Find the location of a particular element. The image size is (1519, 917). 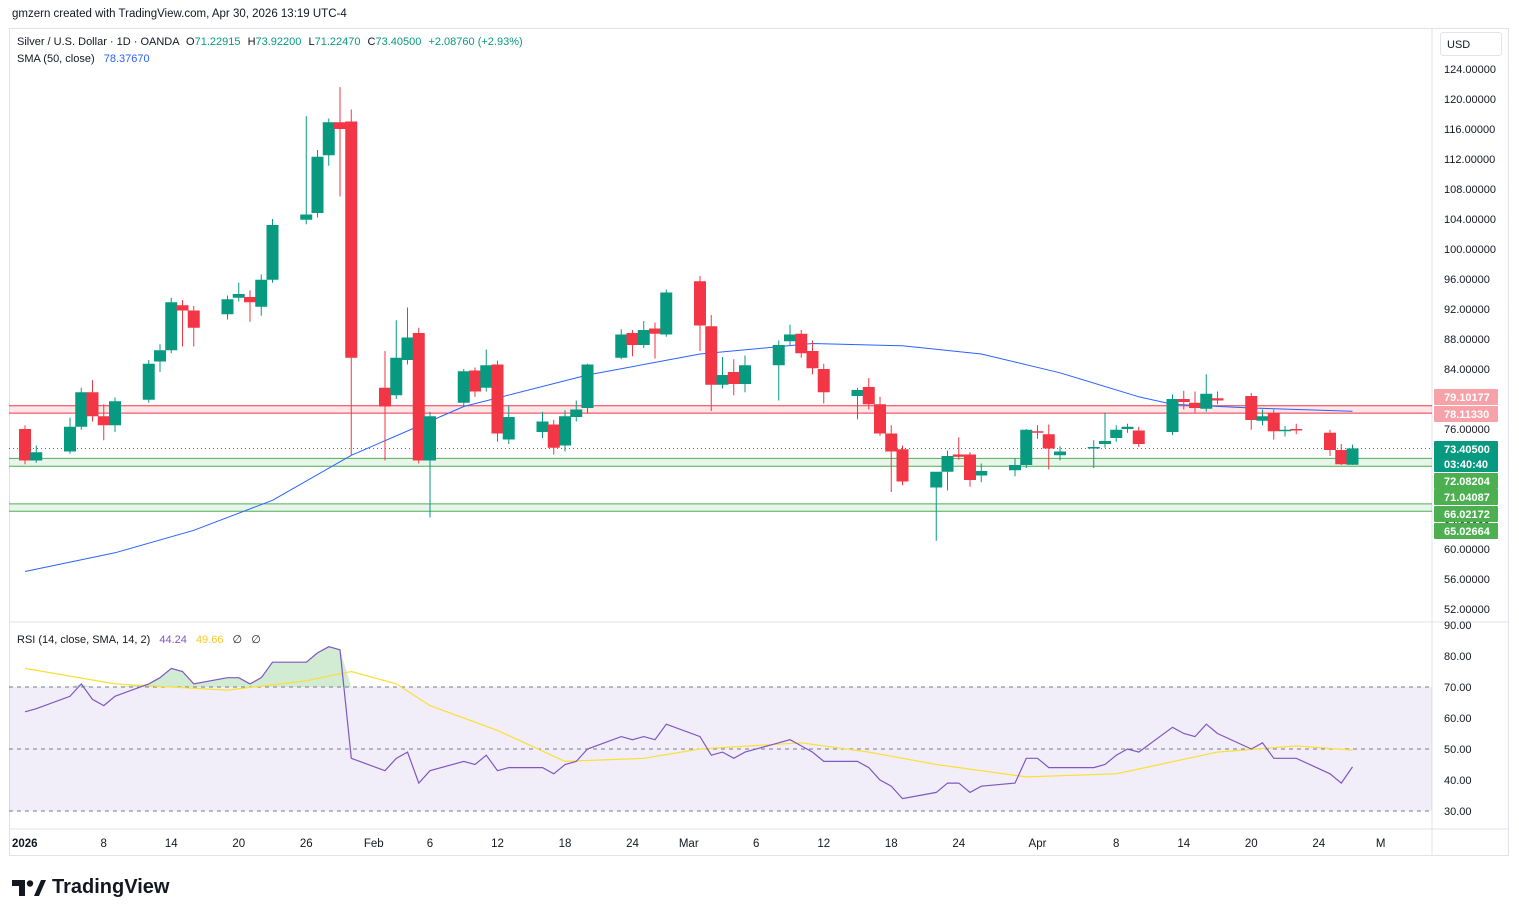

price-tick-label: 104.00000 is located at coordinates (1470, 220).